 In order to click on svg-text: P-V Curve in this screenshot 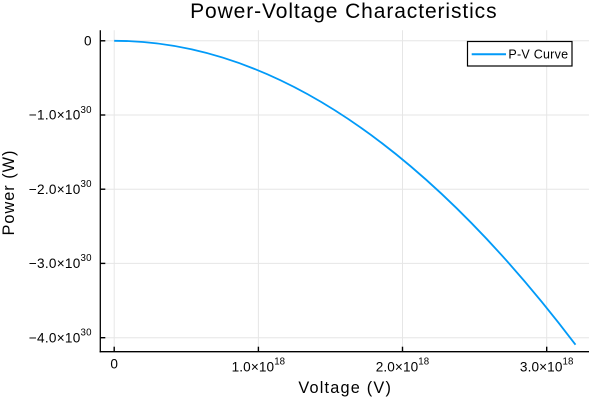, I will do `click(538, 55)`.